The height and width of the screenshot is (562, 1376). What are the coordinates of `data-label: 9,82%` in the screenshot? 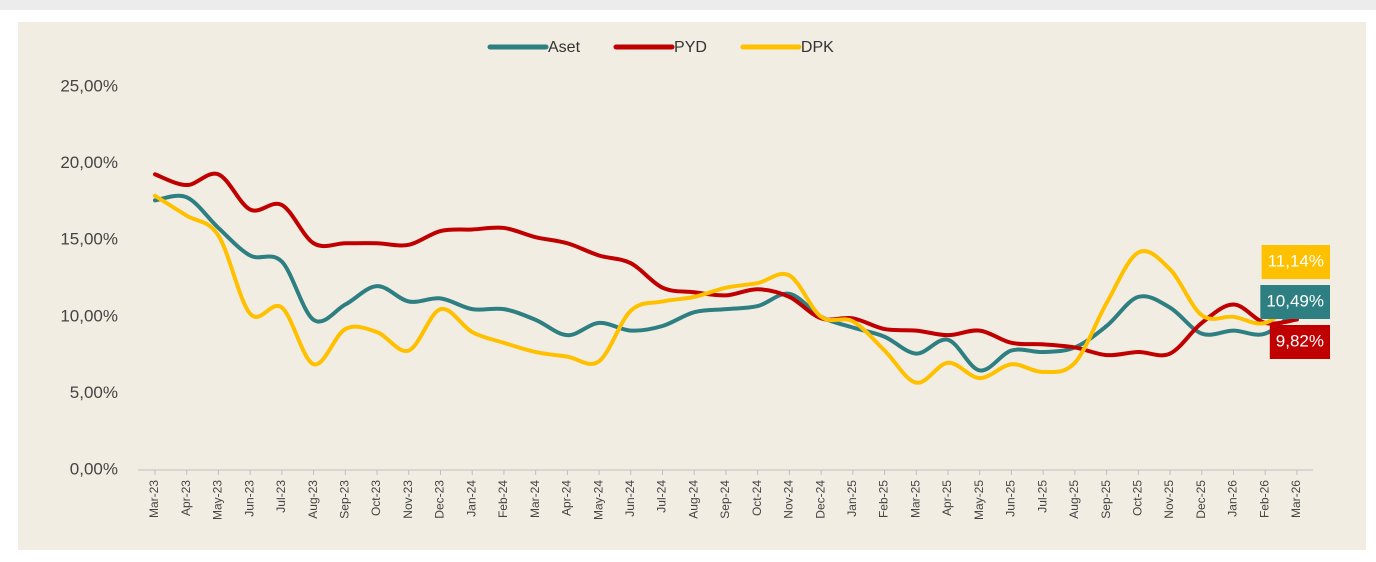 It's located at (1300, 340).